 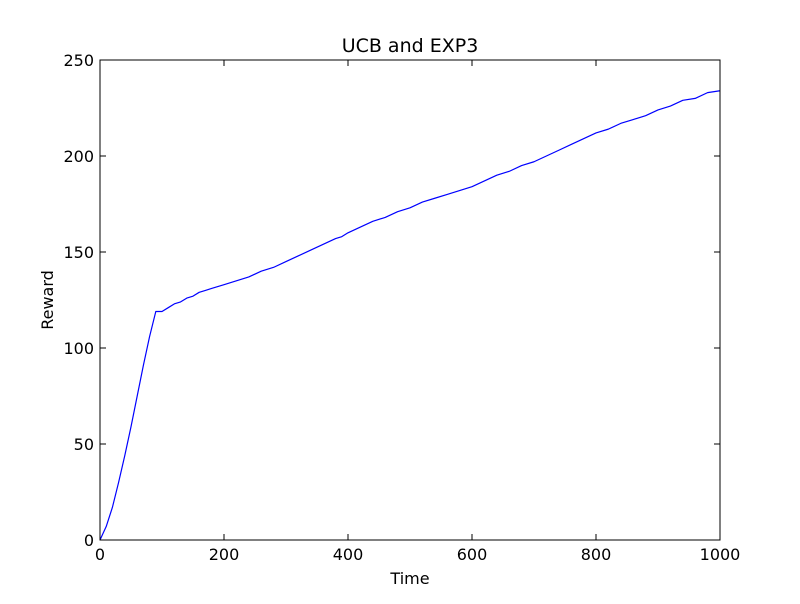 I want to click on chart-title: UCB and EXP3, so click(x=410, y=46).